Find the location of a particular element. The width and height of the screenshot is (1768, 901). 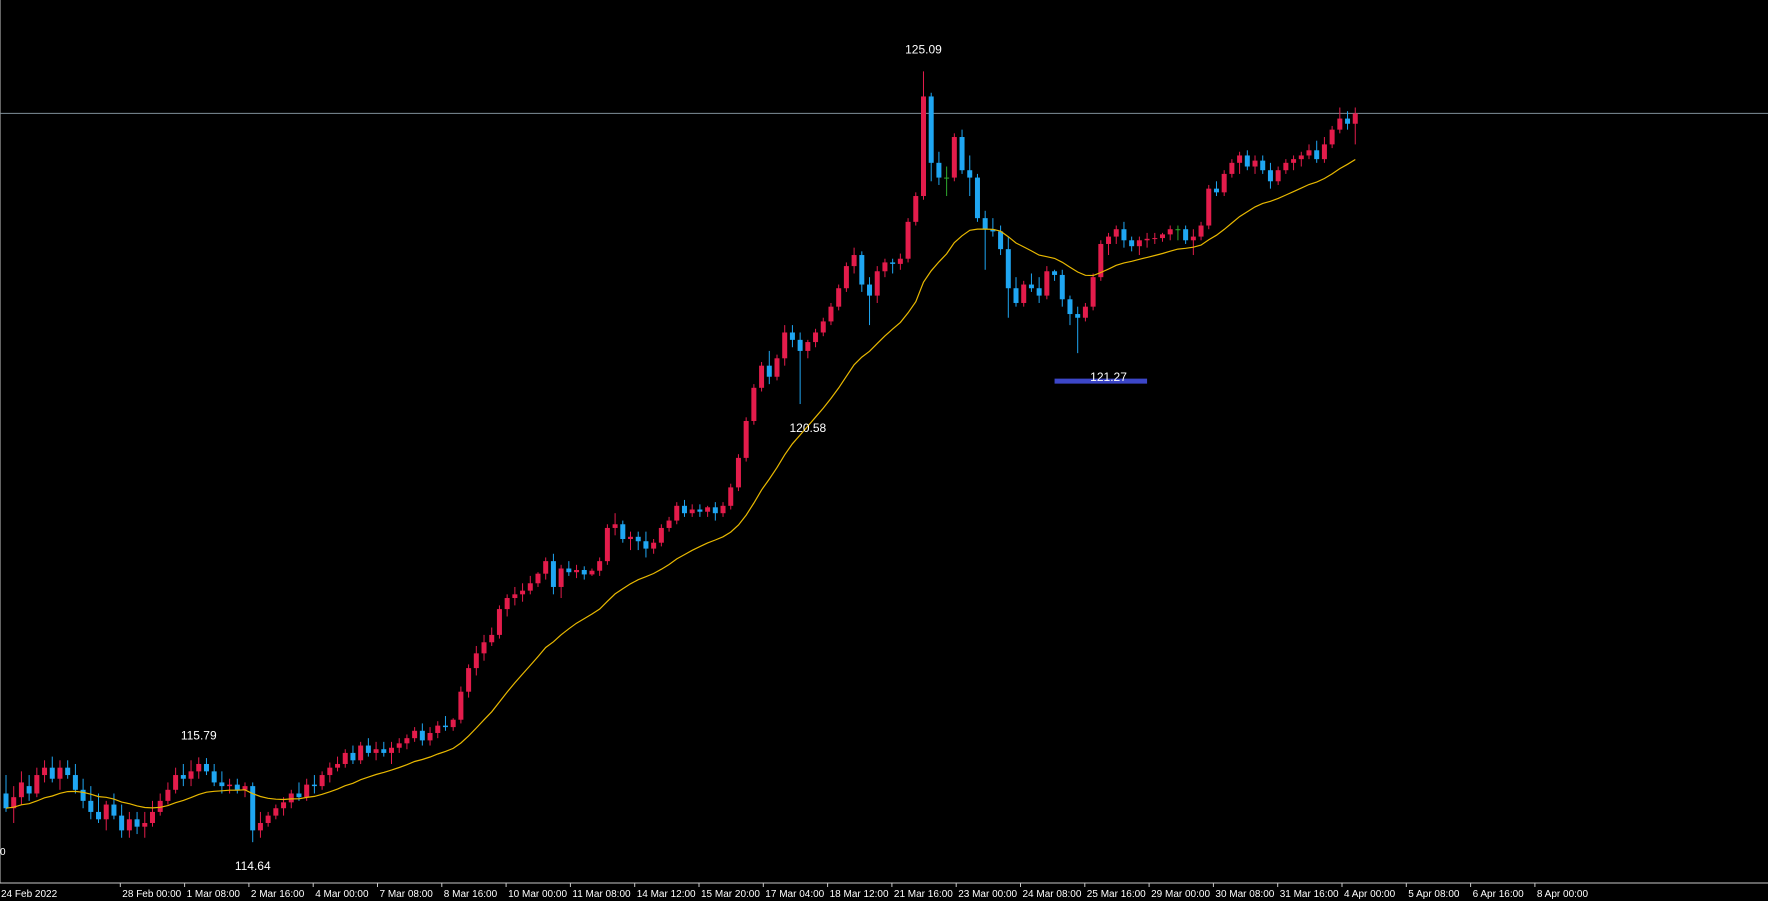

time-axis-tick-label: 8 Apr 00:00 is located at coordinates (1563, 894).